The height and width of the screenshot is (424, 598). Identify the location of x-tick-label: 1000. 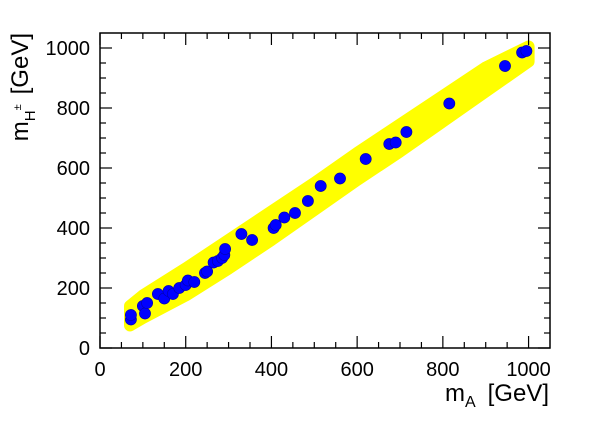
(528, 370).